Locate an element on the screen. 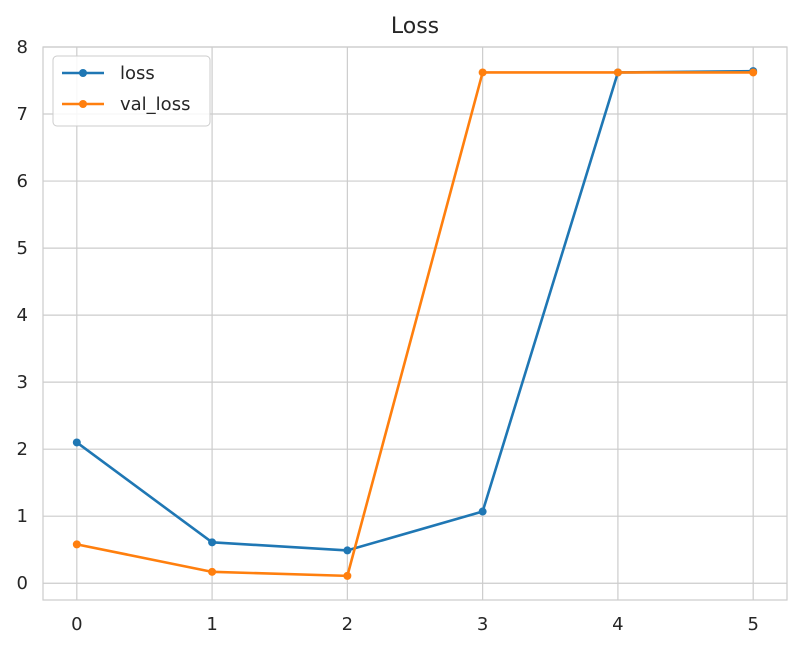  x-tick-label: 4 is located at coordinates (617, 624).